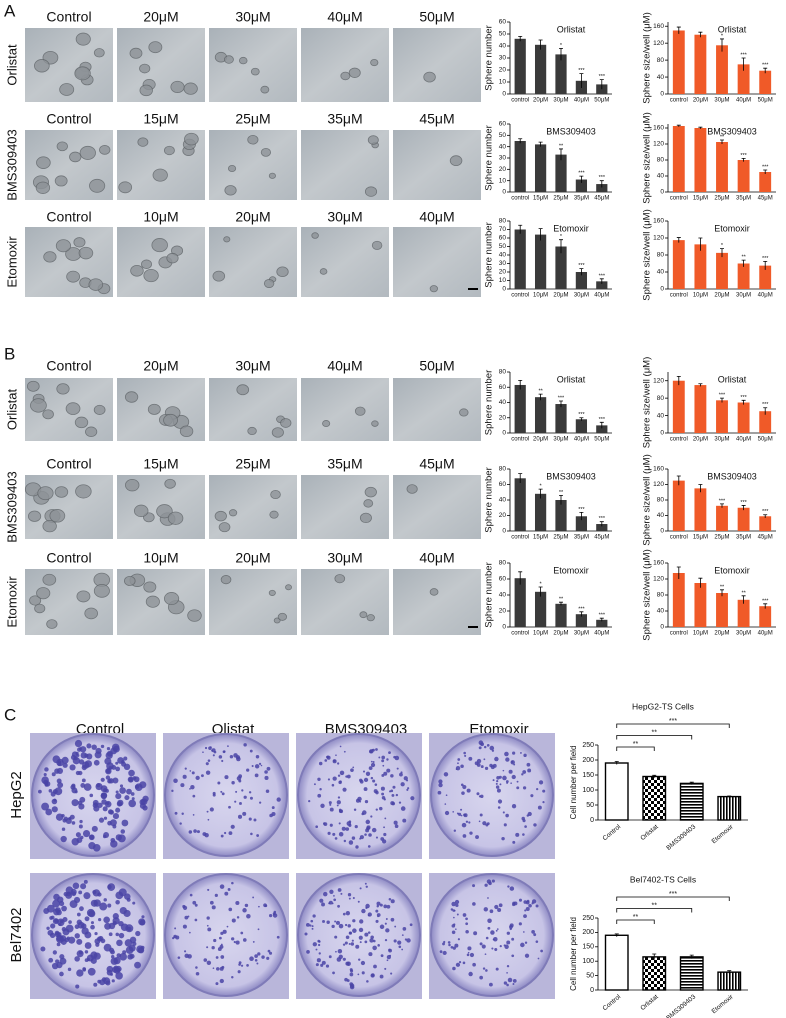  Describe the element at coordinates (68, 119) in the screenshot. I see `column-header: Control` at that location.